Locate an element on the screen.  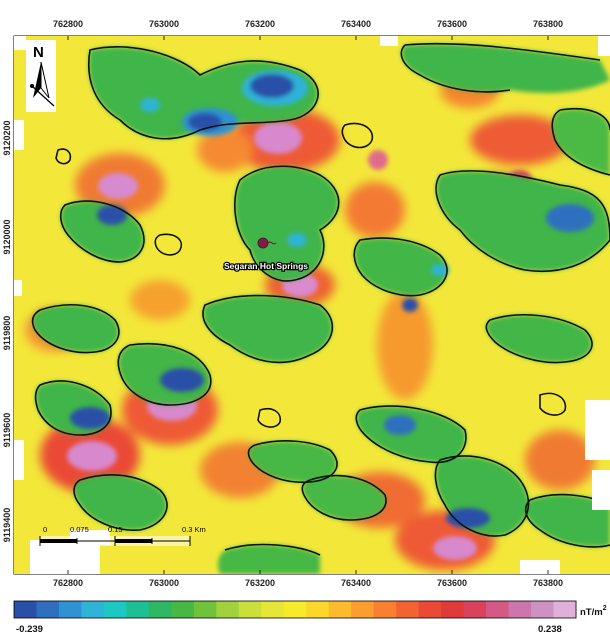
scale-label-1: 0.075 is located at coordinates (79, 529).